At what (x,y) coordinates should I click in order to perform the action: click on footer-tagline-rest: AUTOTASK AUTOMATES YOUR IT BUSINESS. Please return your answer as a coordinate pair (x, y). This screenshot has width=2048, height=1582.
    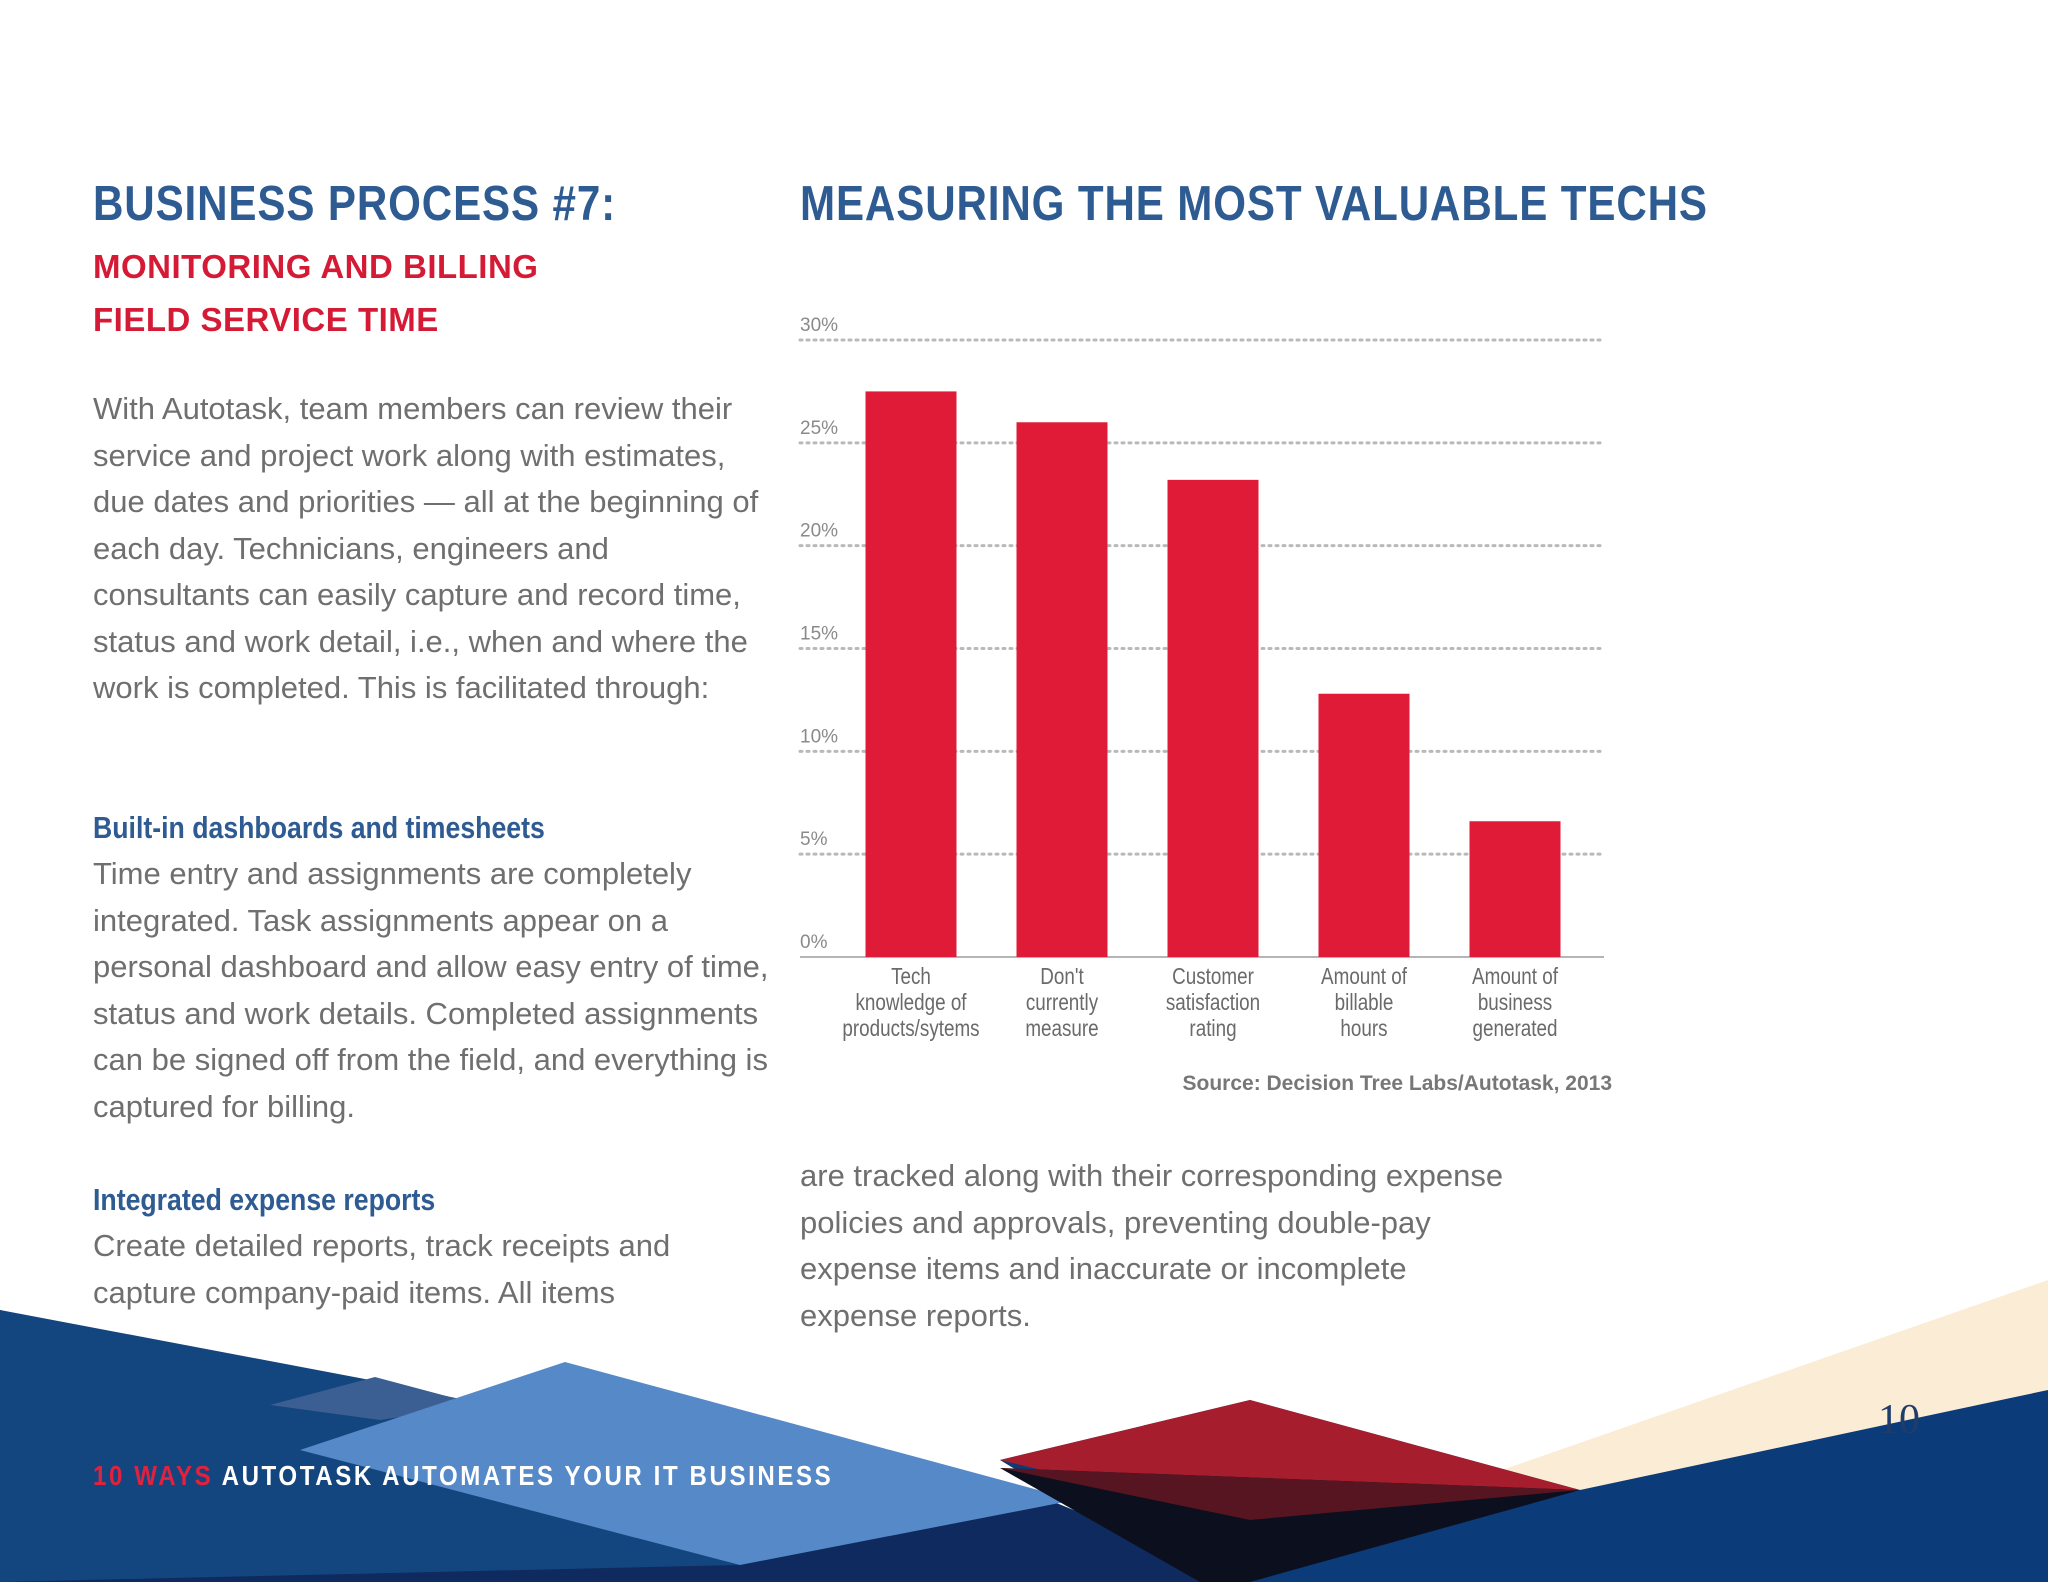
    Looking at the image, I should click on (523, 1475).